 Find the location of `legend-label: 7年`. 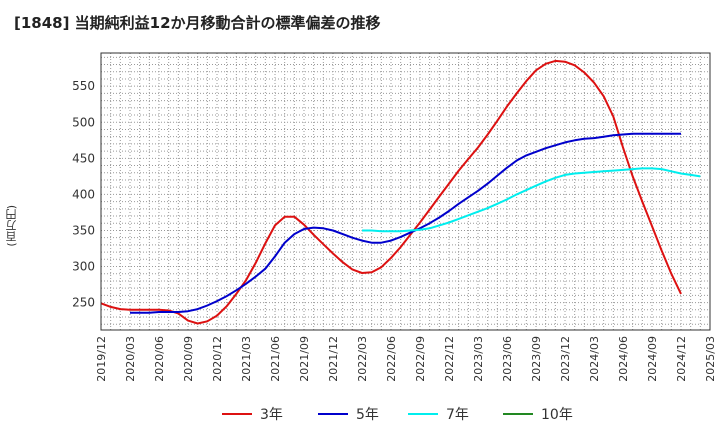

legend-label: 7年 is located at coordinates (457, 415).